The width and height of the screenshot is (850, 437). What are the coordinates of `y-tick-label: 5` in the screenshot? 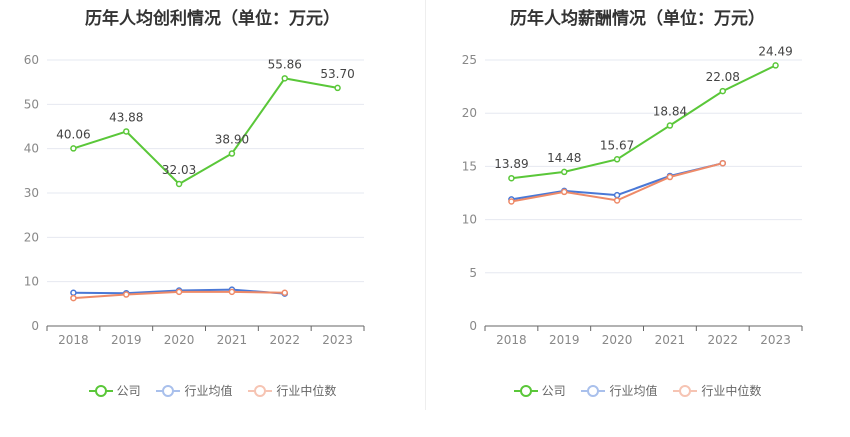 It's located at (473, 273).